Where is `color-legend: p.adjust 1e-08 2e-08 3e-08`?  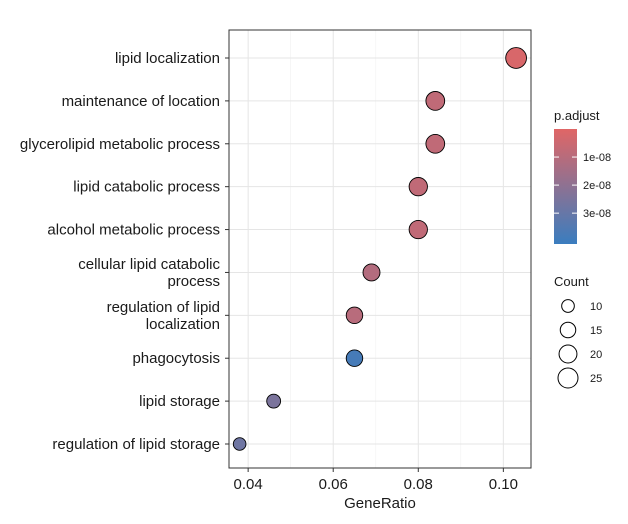
color-legend: p.adjust 1e-08 2e-08 3e-08 is located at coordinates (582, 176).